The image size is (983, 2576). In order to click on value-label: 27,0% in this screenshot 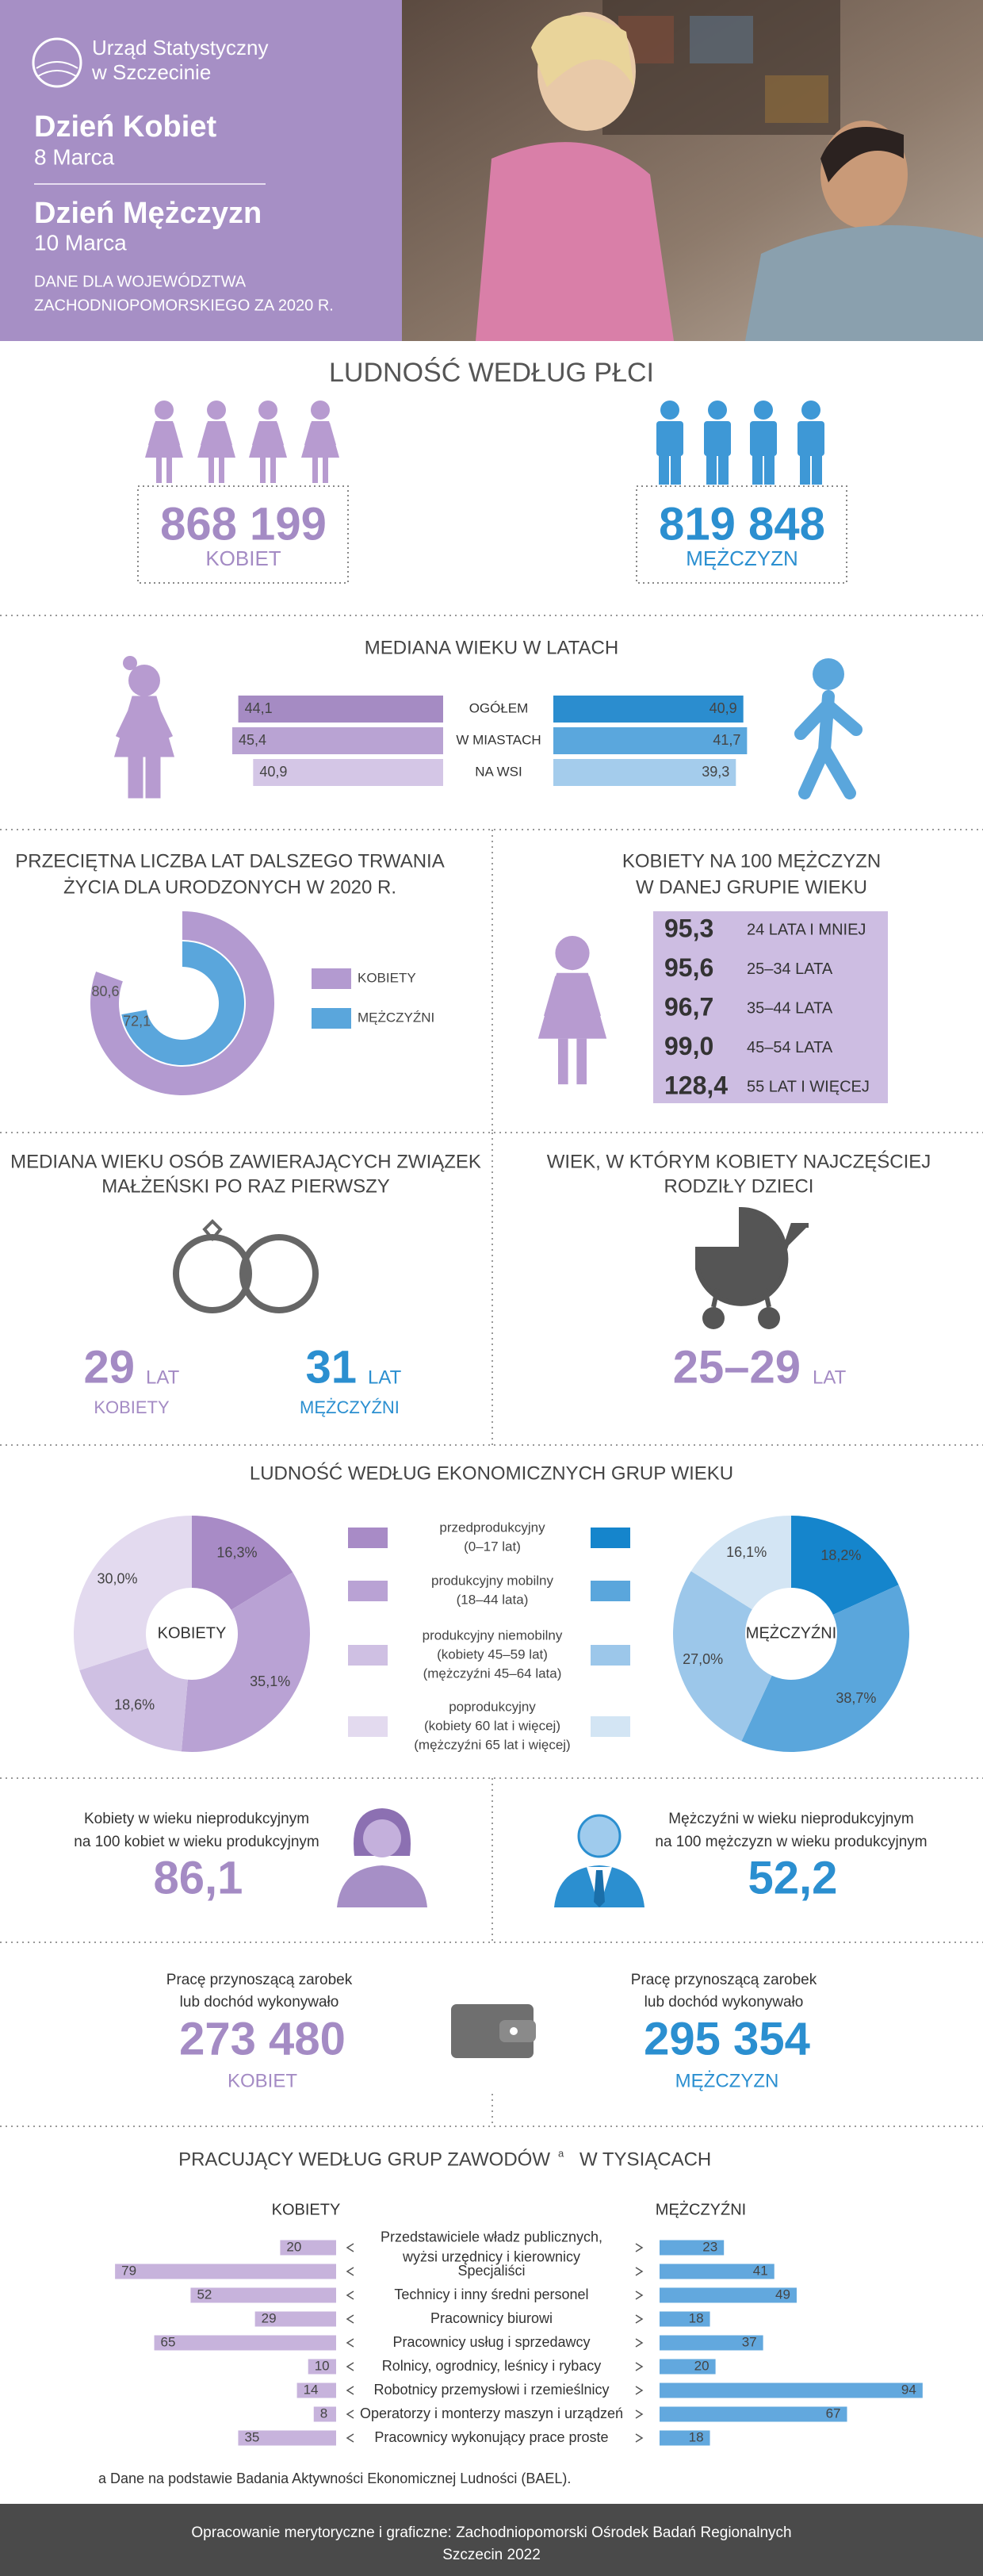, I will do `click(703, 1659)`.